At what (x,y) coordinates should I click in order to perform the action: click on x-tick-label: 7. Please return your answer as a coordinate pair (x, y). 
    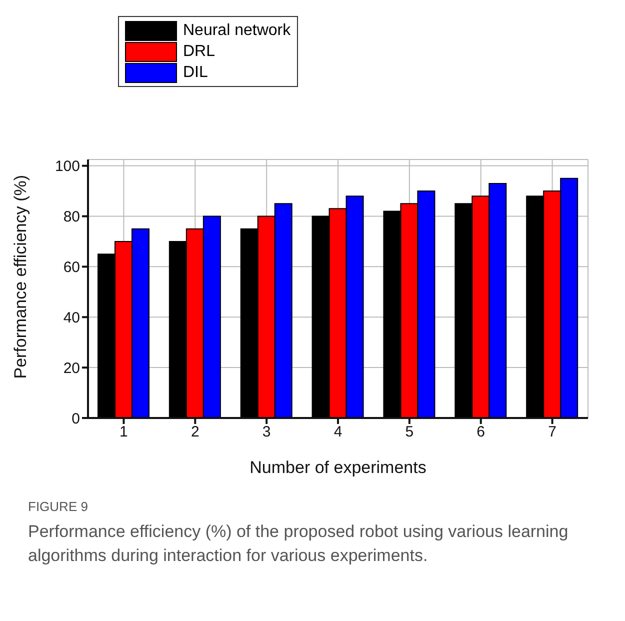
    Looking at the image, I should click on (552, 432).